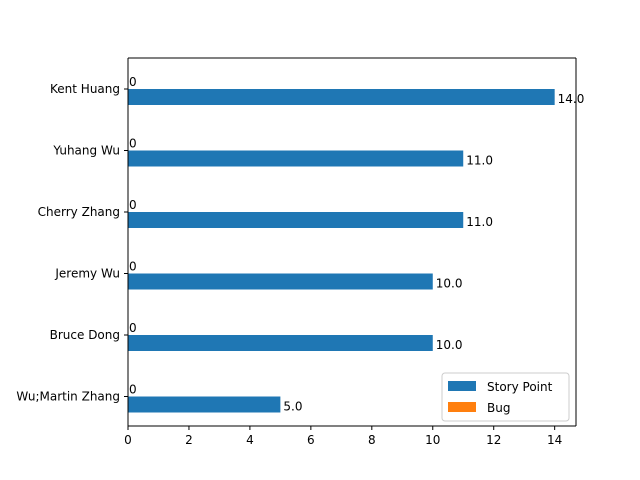 The height and width of the screenshot is (480, 640). Describe the element at coordinates (493, 440) in the screenshot. I see `x-tick-label: 12` at that location.